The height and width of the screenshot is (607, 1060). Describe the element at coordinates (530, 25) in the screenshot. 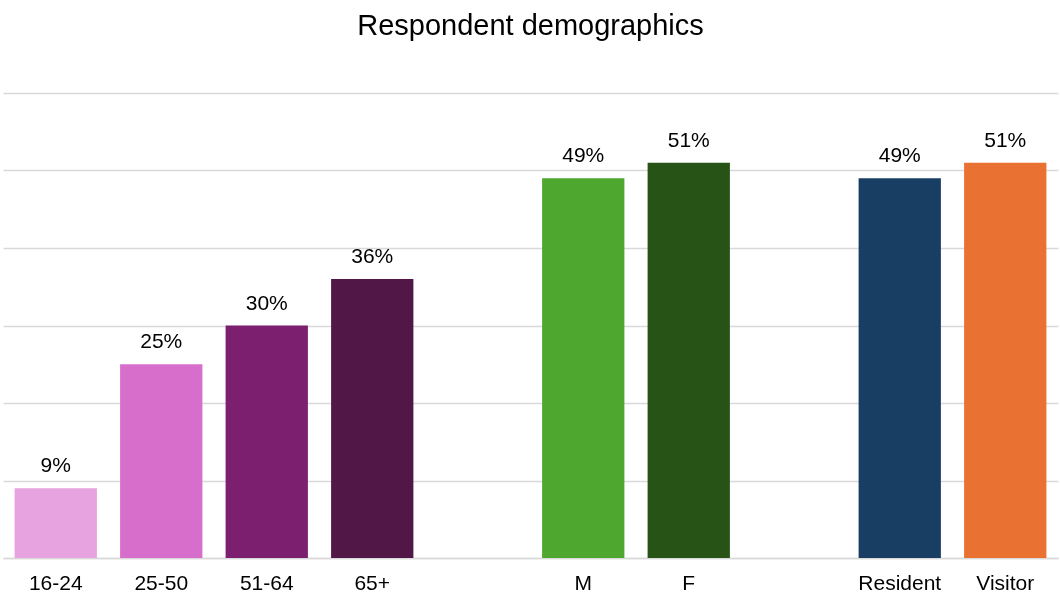

I see `chart-title: Respondent demographics` at that location.